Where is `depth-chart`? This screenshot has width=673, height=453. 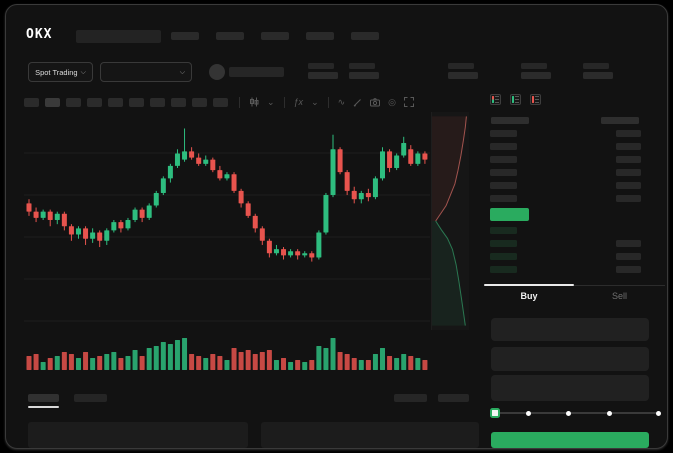 depth-chart is located at coordinates (449, 221).